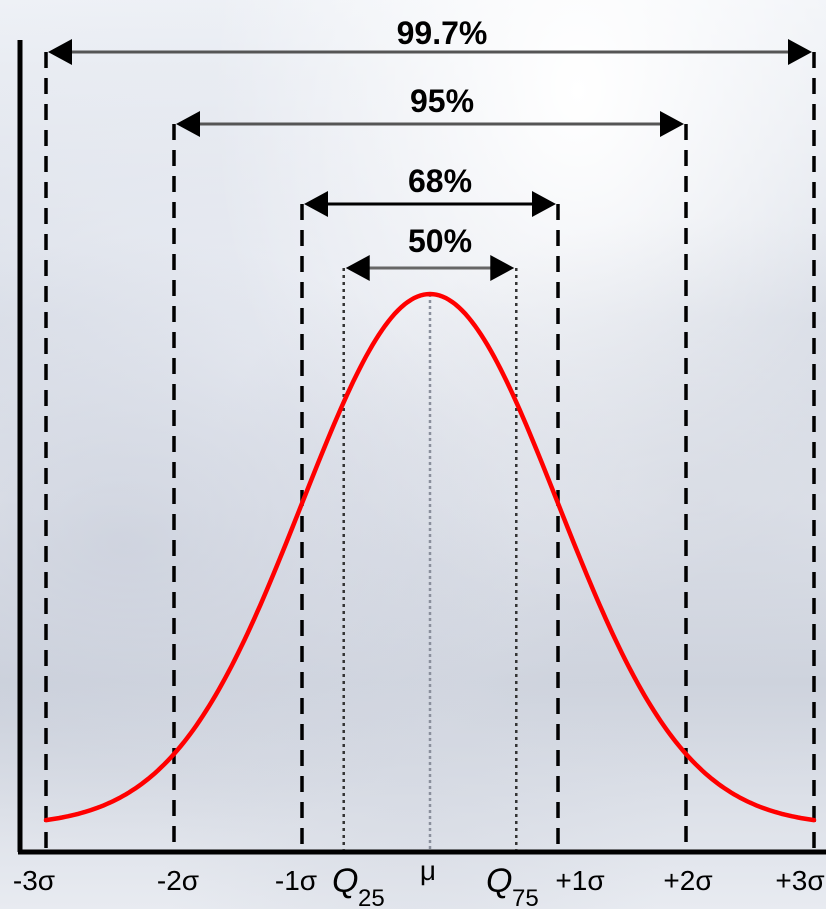 The width and height of the screenshot is (826, 909). What do you see at coordinates (440, 181) in the screenshot?
I see `label-68: 68%` at bounding box center [440, 181].